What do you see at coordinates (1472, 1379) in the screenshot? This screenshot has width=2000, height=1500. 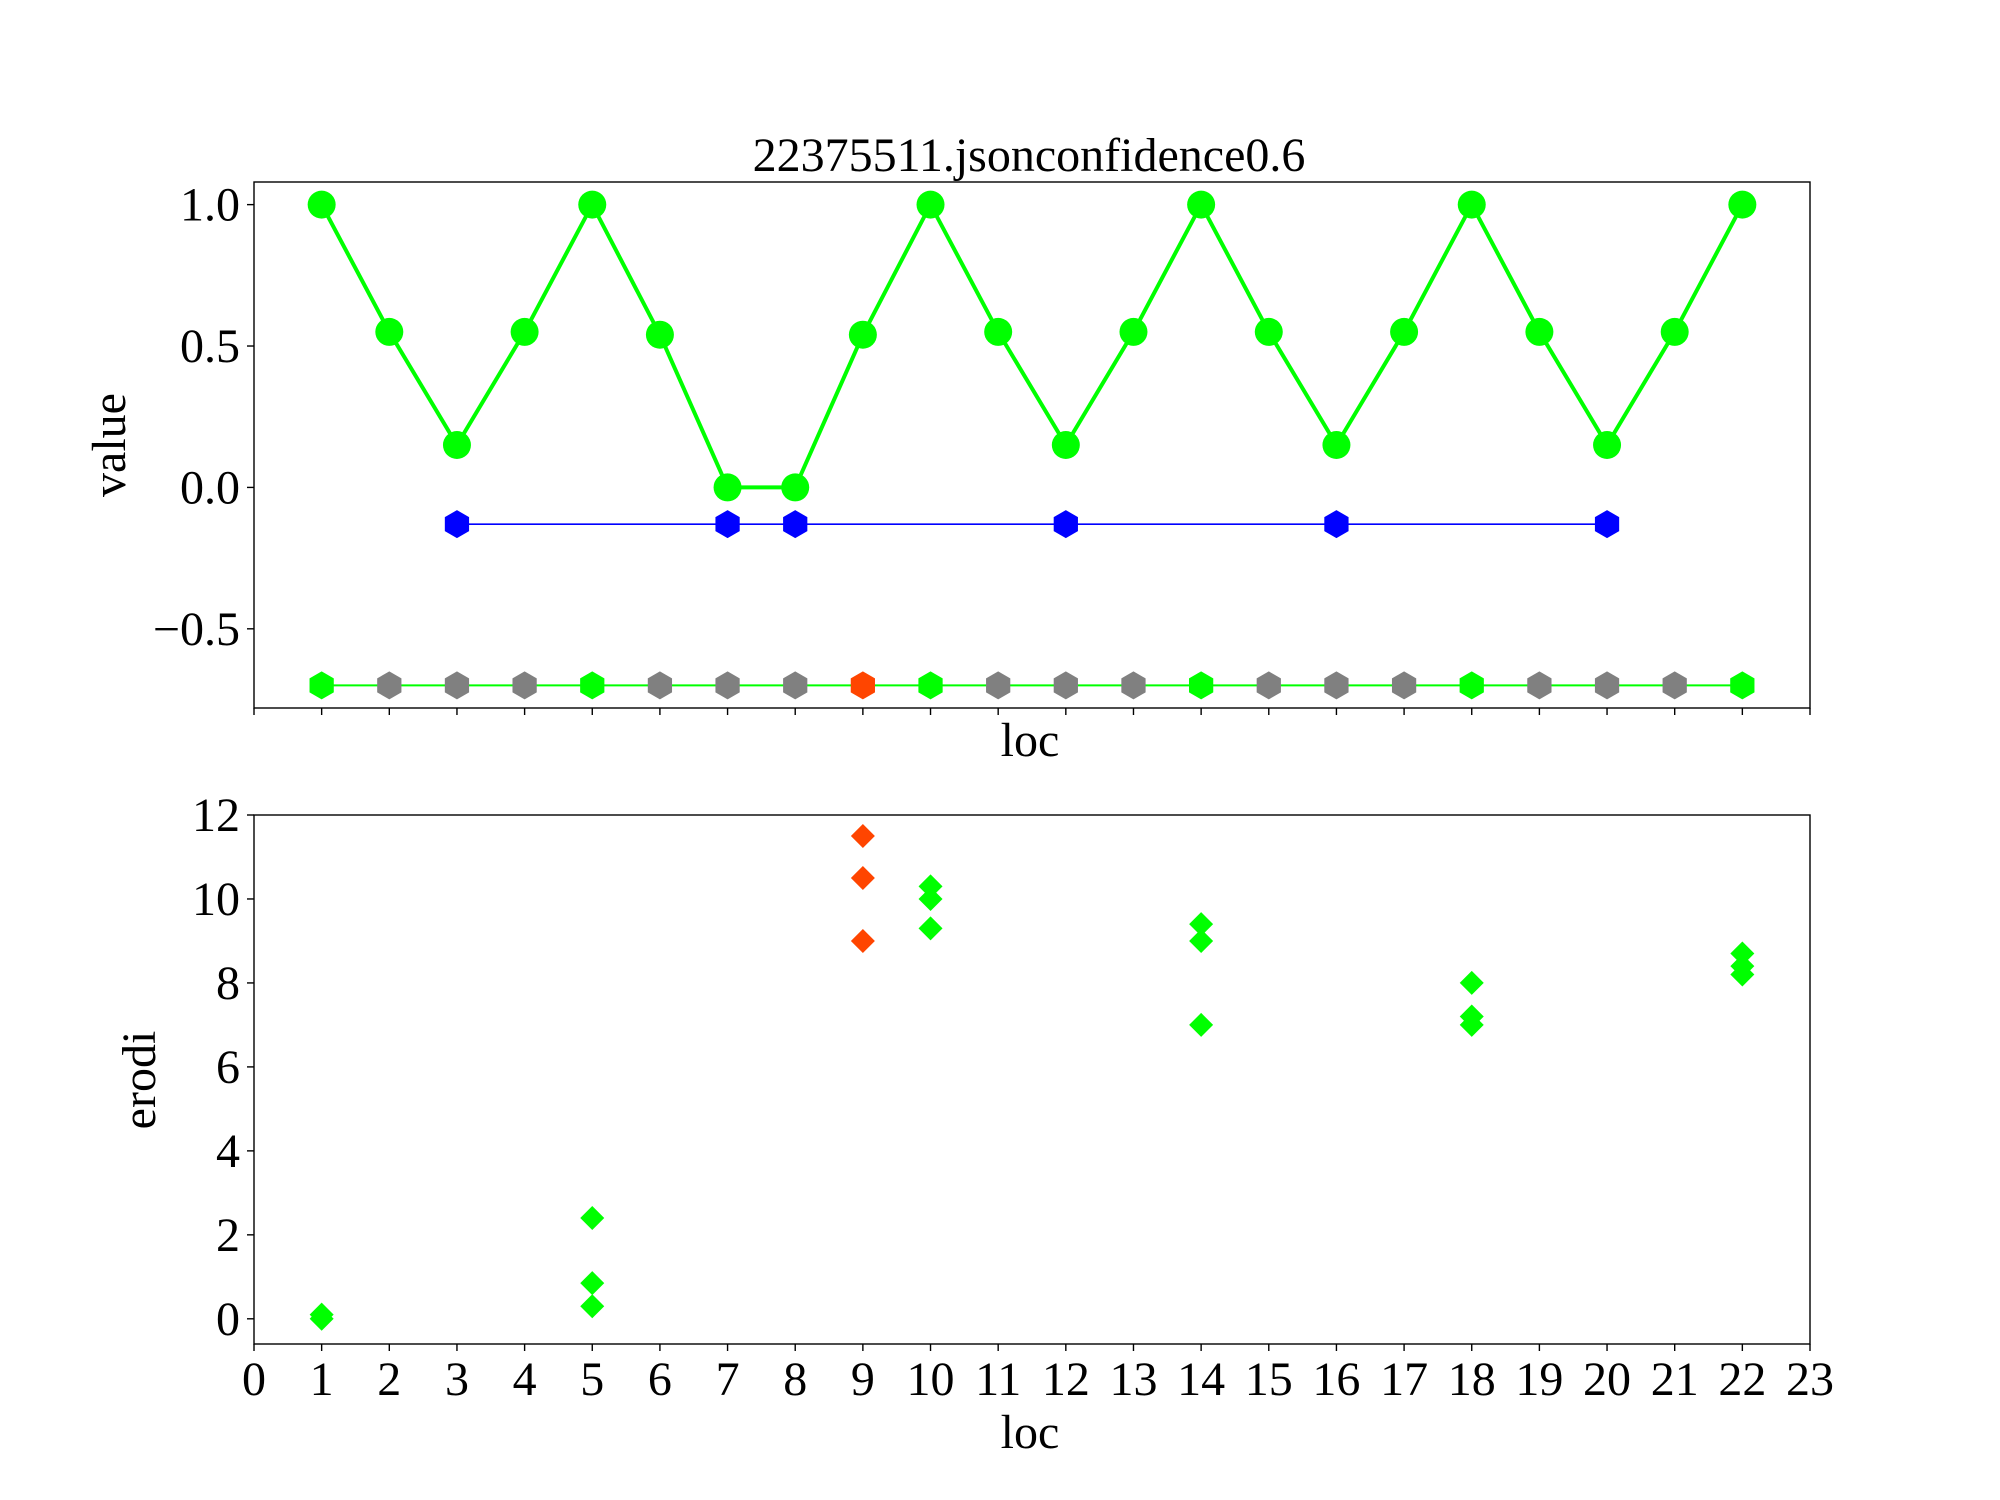 I see `bottom-x-tick-label: 18` at bounding box center [1472, 1379].